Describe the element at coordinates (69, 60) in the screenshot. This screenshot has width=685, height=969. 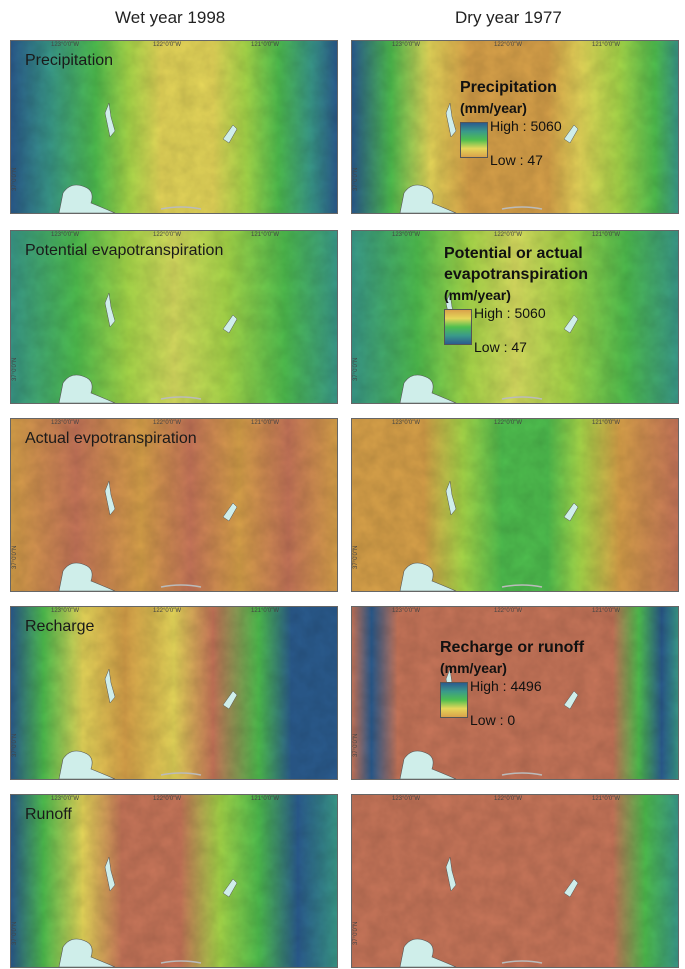
I see `variable-label: Precipitation` at that location.